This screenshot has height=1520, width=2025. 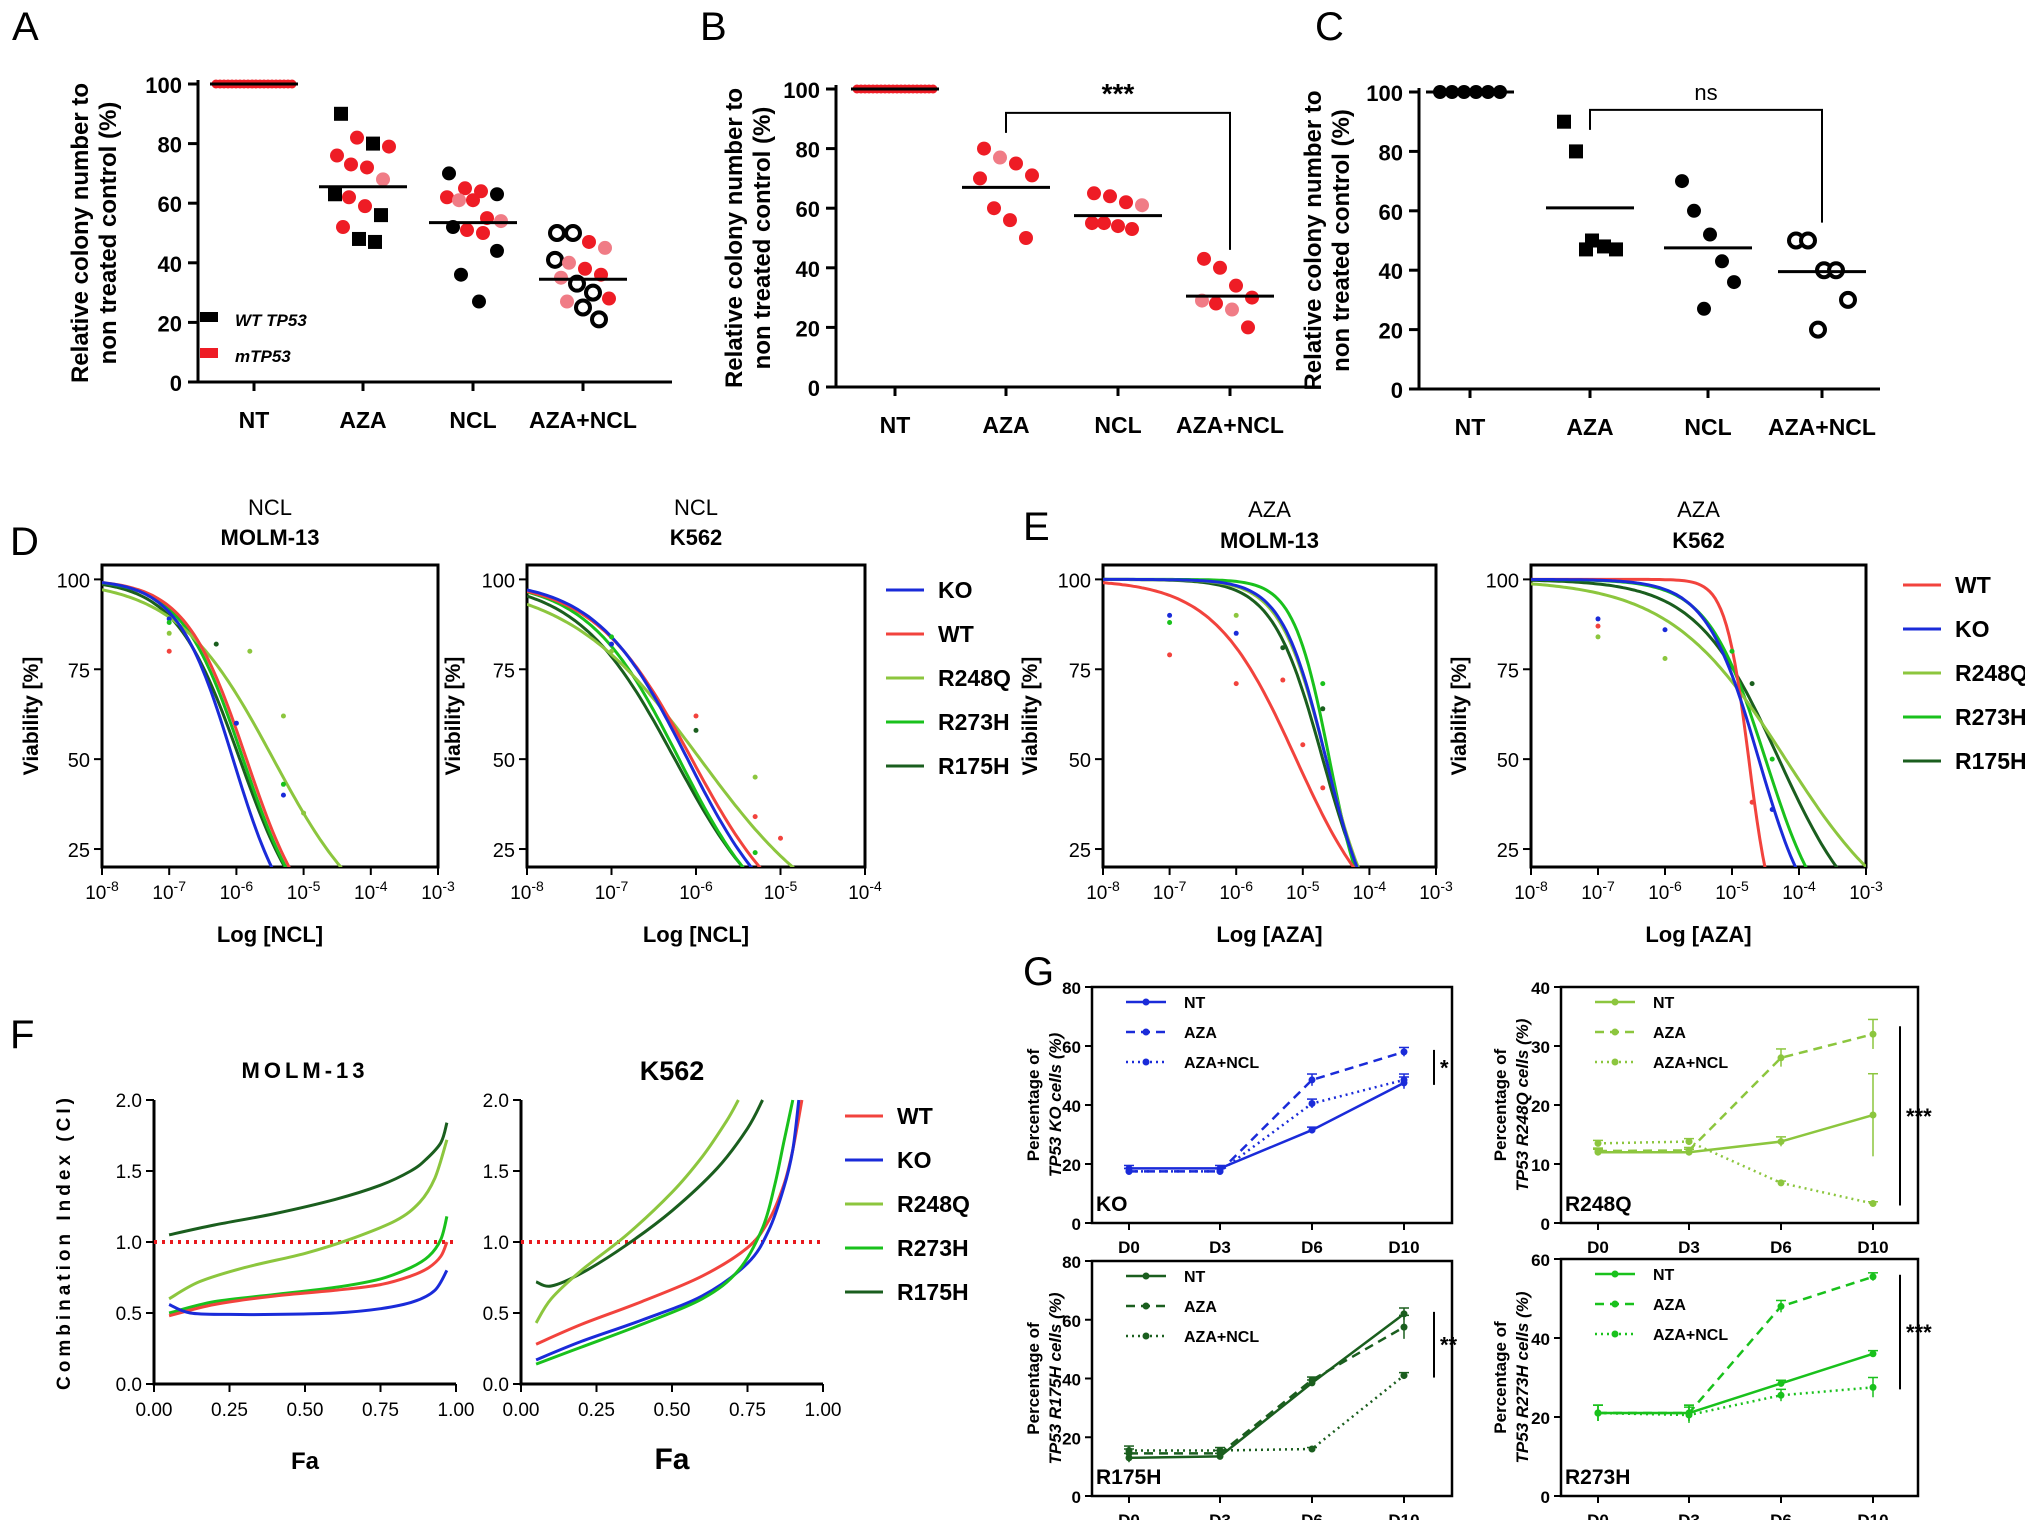 What do you see at coordinates (915, 1116) in the screenshot?
I see `legend-label: WT` at bounding box center [915, 1116].